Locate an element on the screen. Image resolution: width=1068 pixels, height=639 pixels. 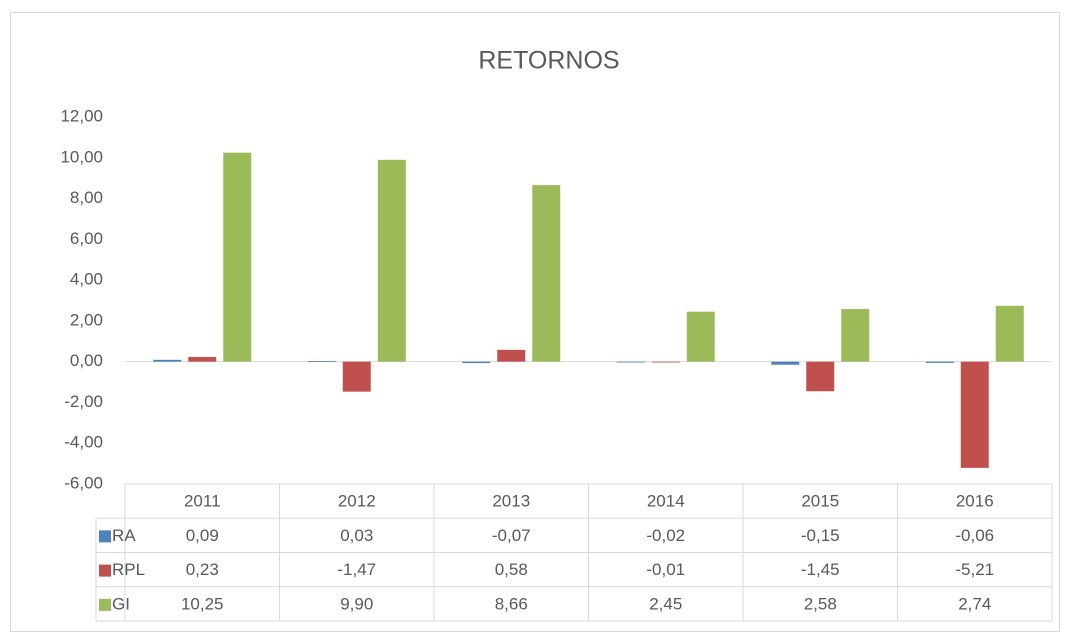
y-tick-label: 4,00 is located at coordinates (86, 279).